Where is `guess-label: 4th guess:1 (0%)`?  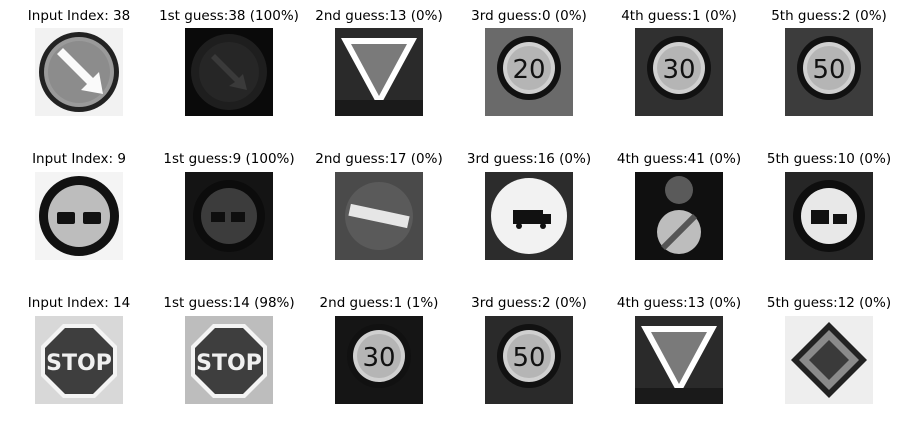 guess-label: 4th guess:1 (0%) is located at coordinates (679, 16).